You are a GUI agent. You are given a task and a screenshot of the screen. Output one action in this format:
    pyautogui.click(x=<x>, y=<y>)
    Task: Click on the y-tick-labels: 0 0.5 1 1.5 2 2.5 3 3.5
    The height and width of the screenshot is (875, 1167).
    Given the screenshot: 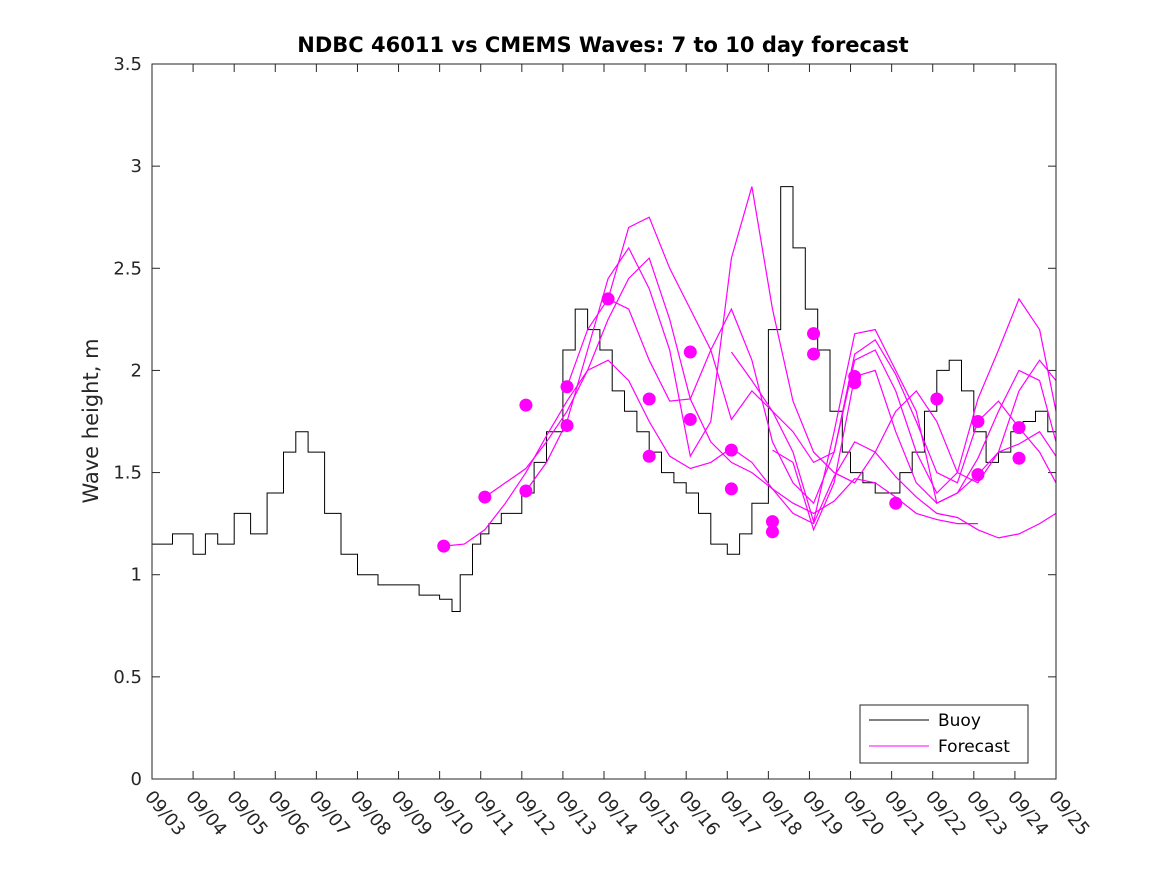 What is the action you would take?
    pyautogui.click(x=127, y=422)
    